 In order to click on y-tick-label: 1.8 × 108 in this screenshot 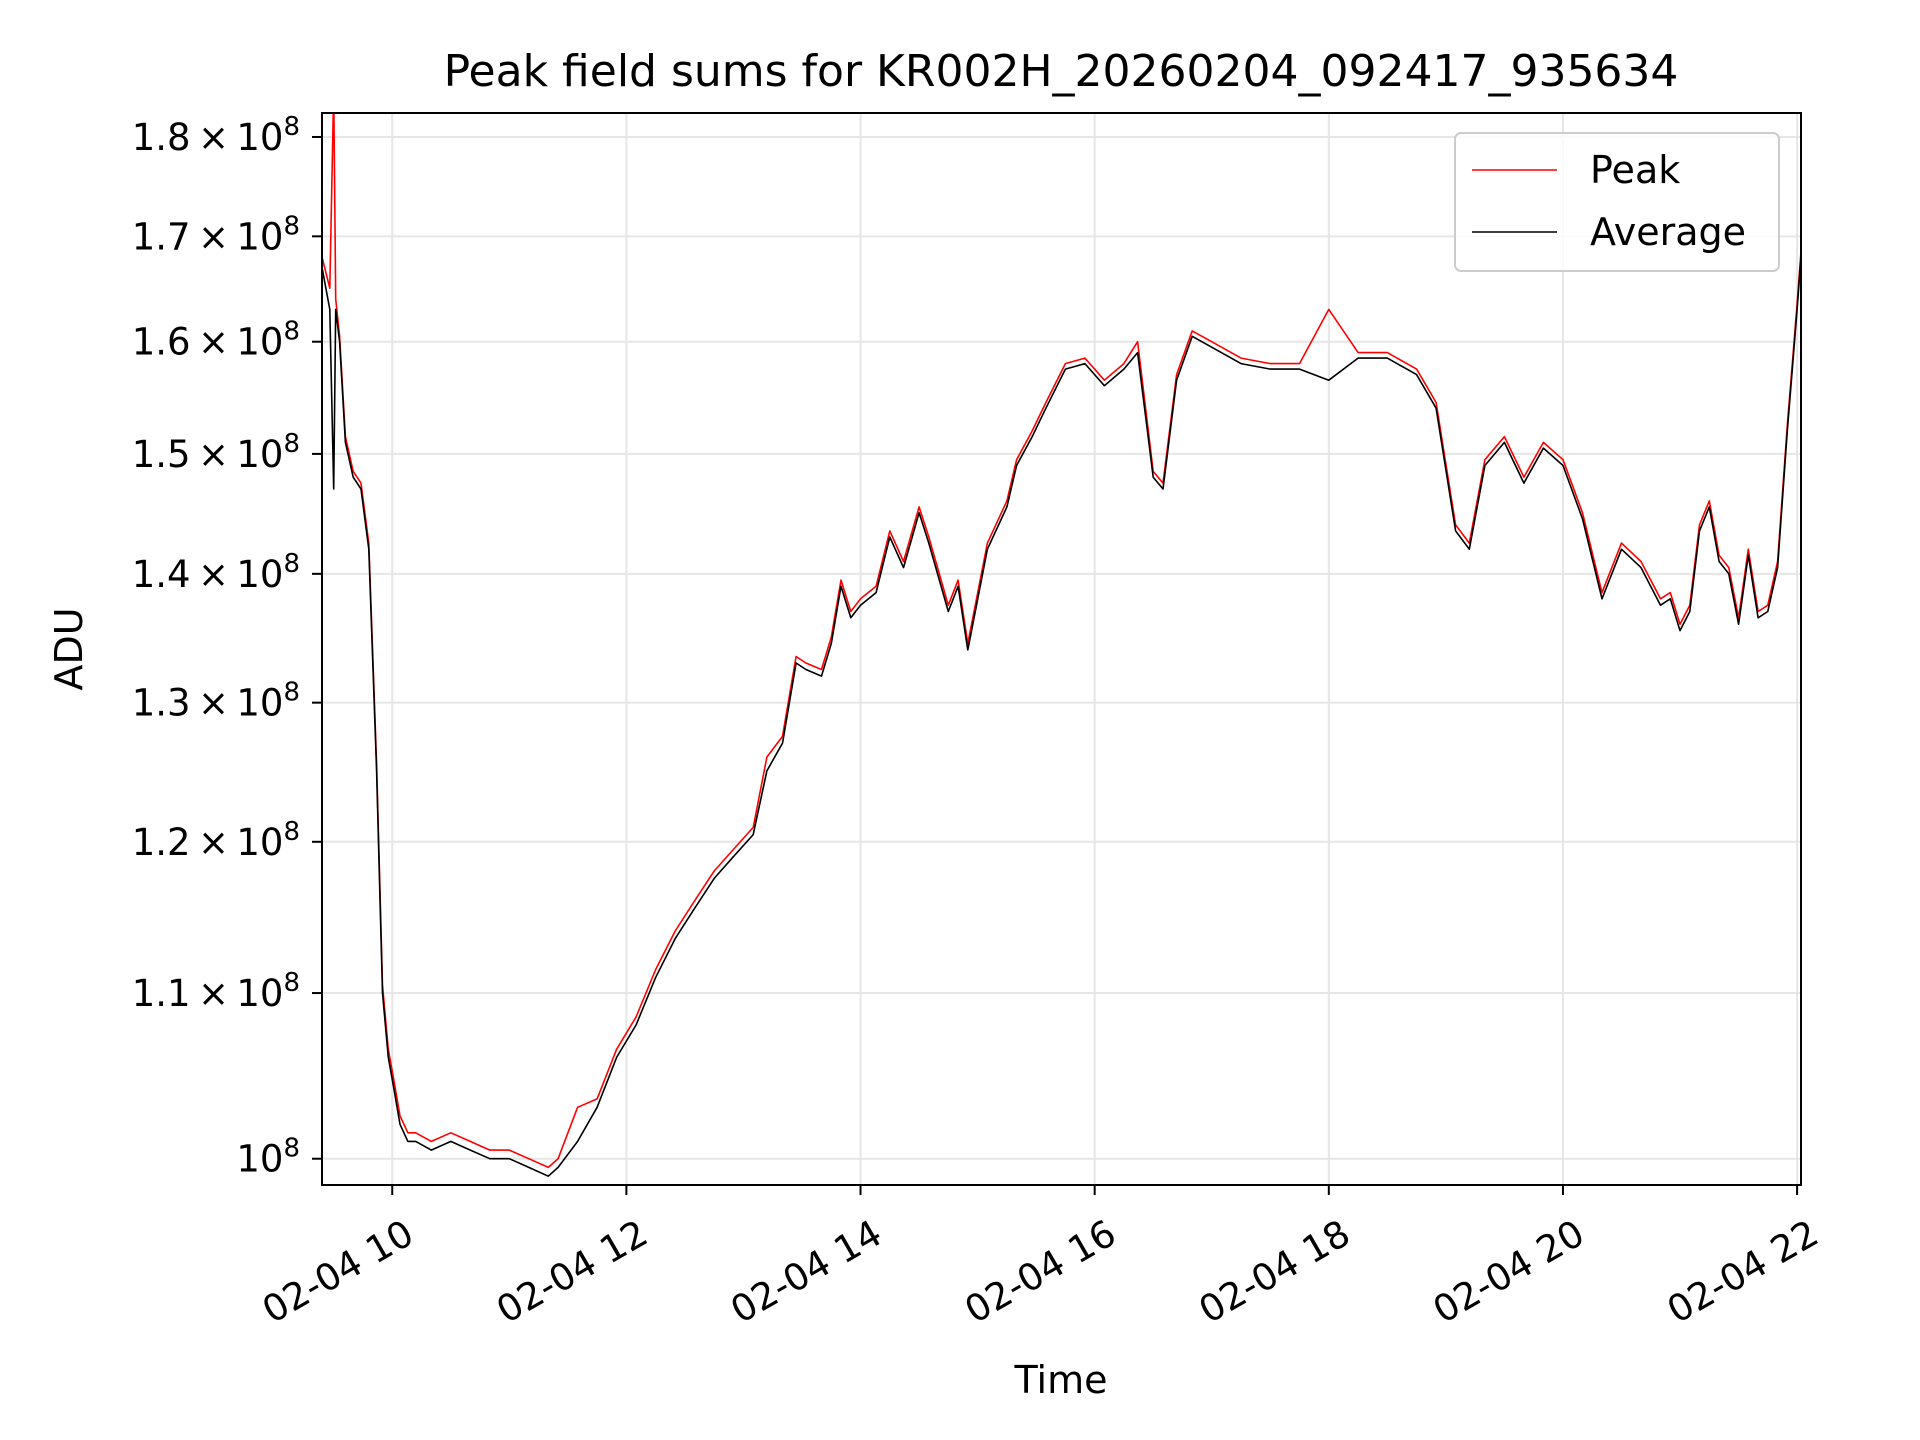, I will do `click(216, 135)`.